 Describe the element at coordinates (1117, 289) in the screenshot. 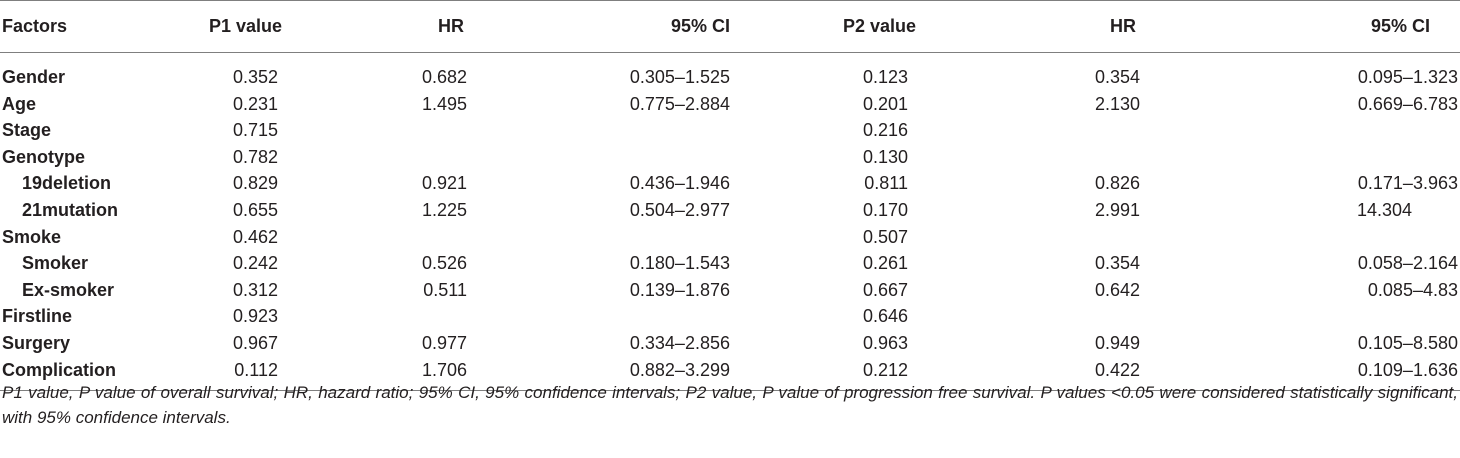

I see `cell-hr-2: 0.642` at that location.